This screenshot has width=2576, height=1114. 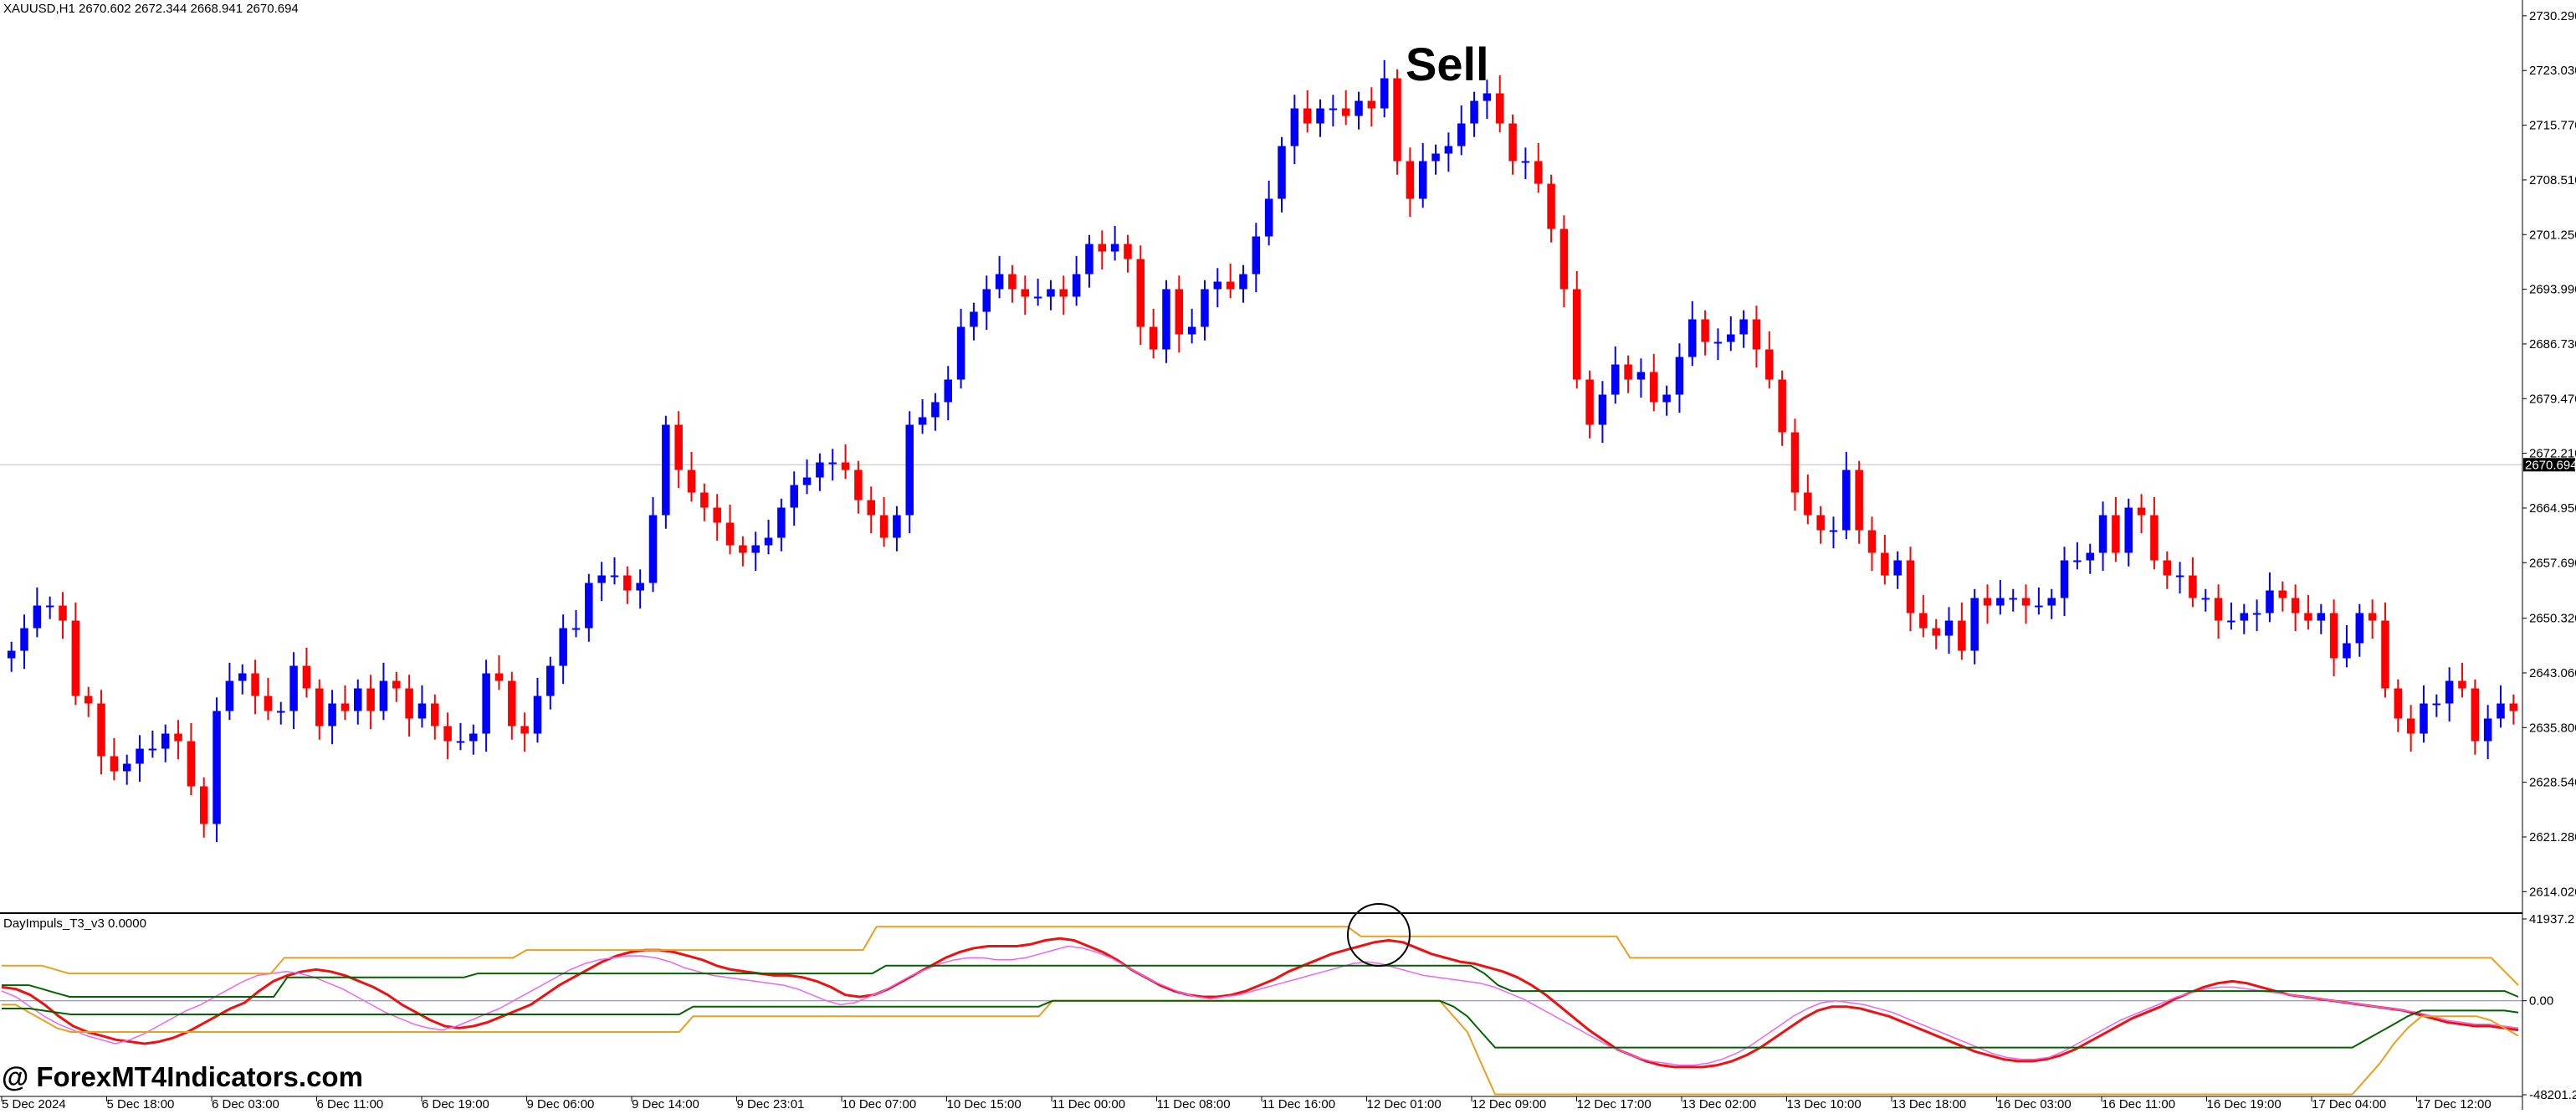 What do you see at coordinates (2549, 465) in the screenshot?
I see `current-price-box` at bounding box center [2549, 465].